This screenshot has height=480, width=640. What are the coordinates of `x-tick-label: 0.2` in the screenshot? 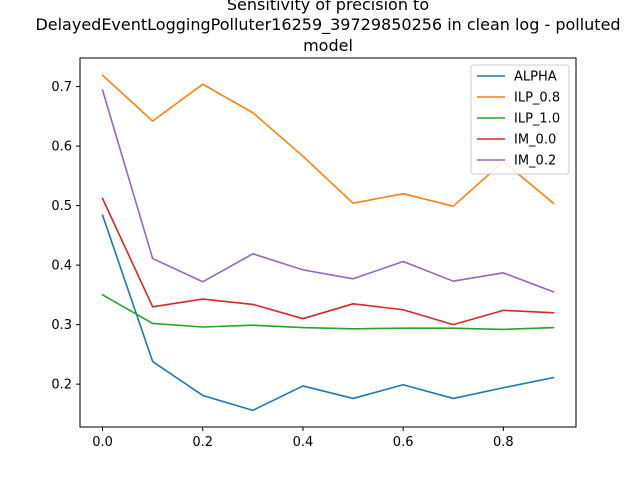 It's located at (202, 442).